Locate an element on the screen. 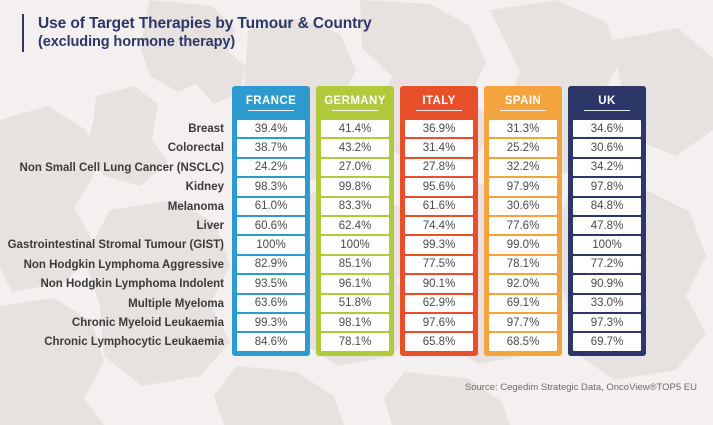  table-cell: 62.9% is located at coordinates (439, 303).